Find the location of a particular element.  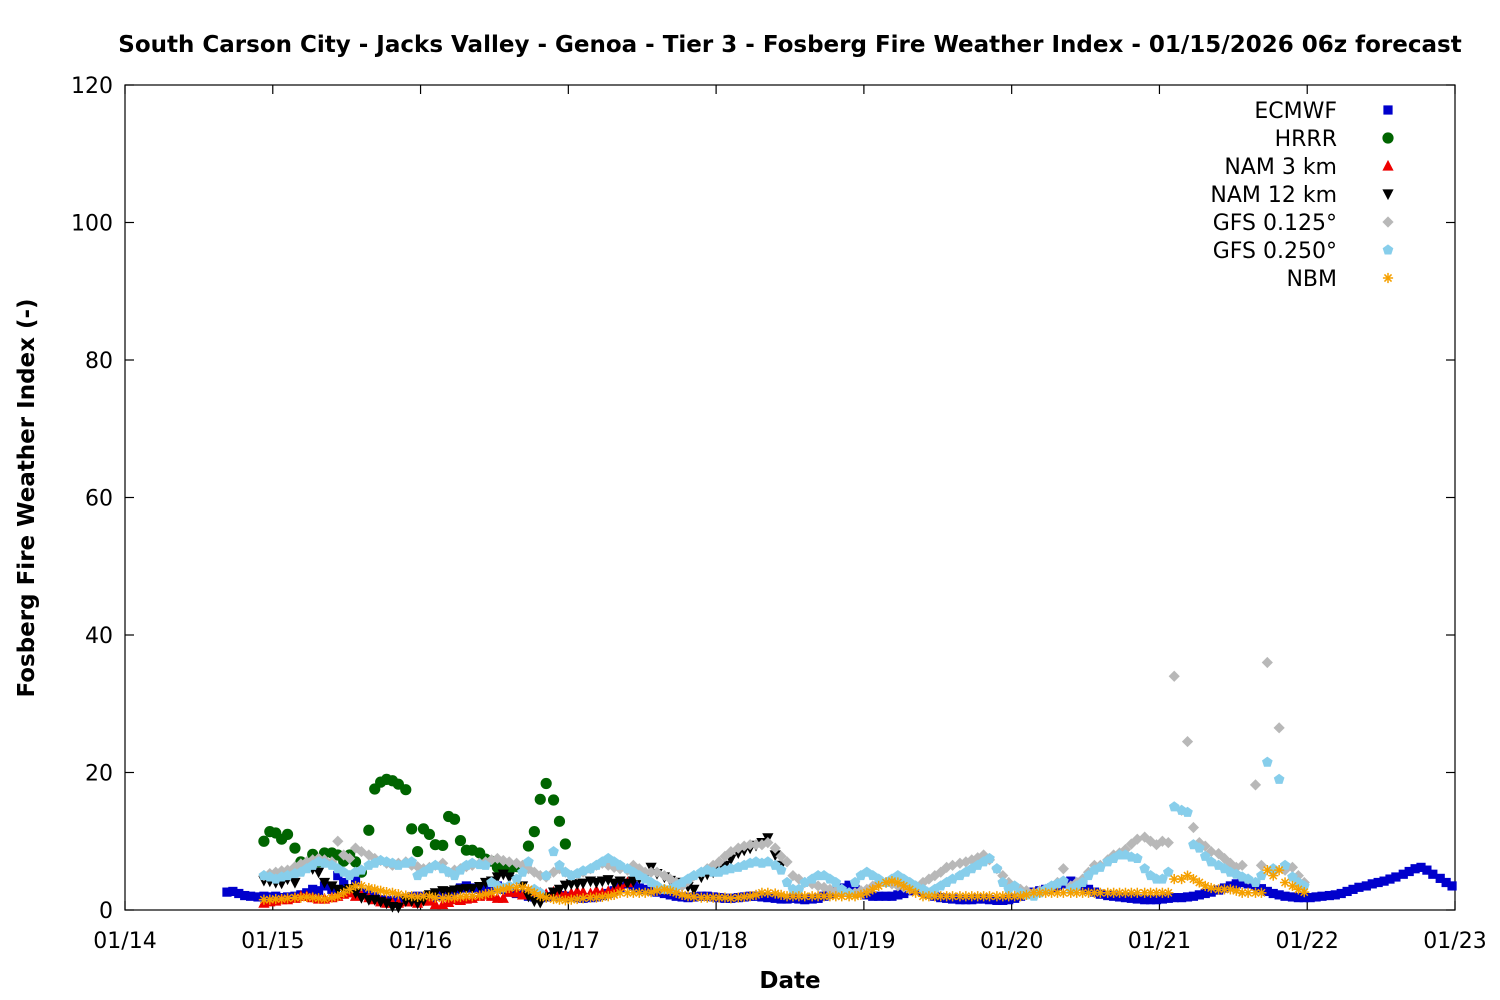

y-tick-label: 100 is located at coordinates (92, 224).